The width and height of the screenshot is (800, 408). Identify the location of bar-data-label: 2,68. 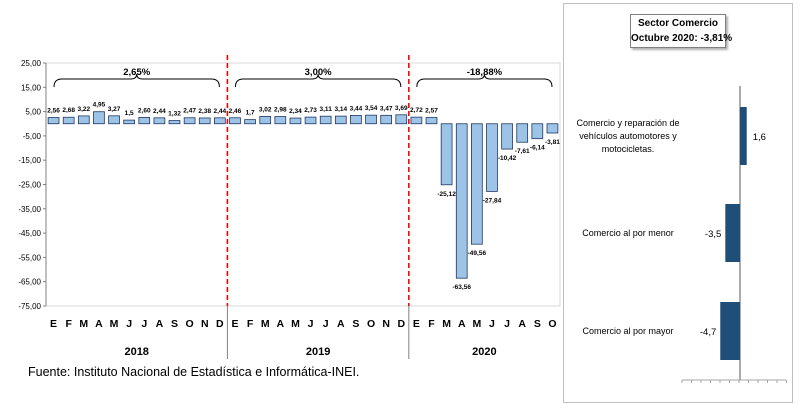
(68, 110).